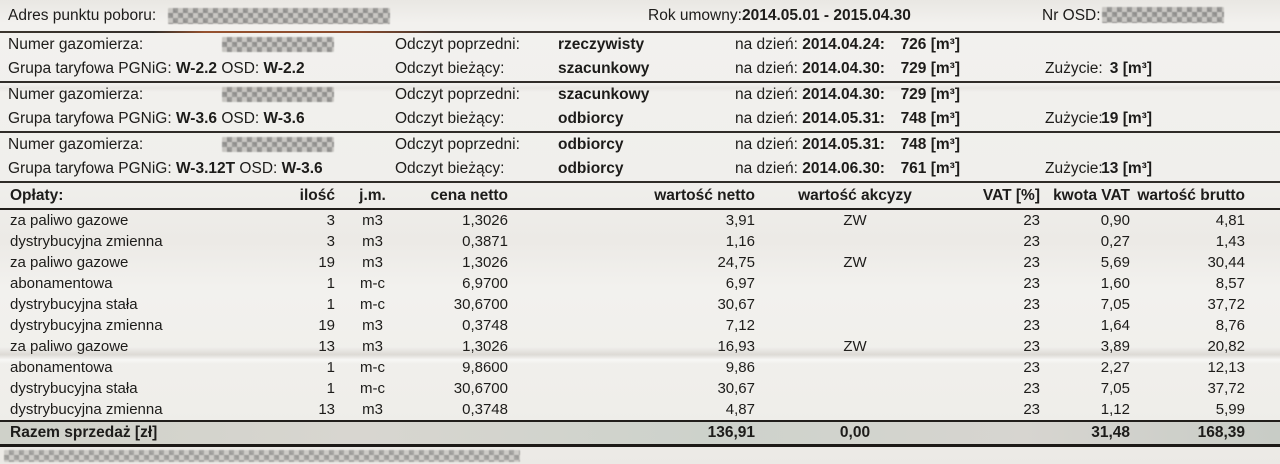  Describe the element at coordinates (1230, 325) in the screenshot. I see `charge-cell: 8,76` at that location.